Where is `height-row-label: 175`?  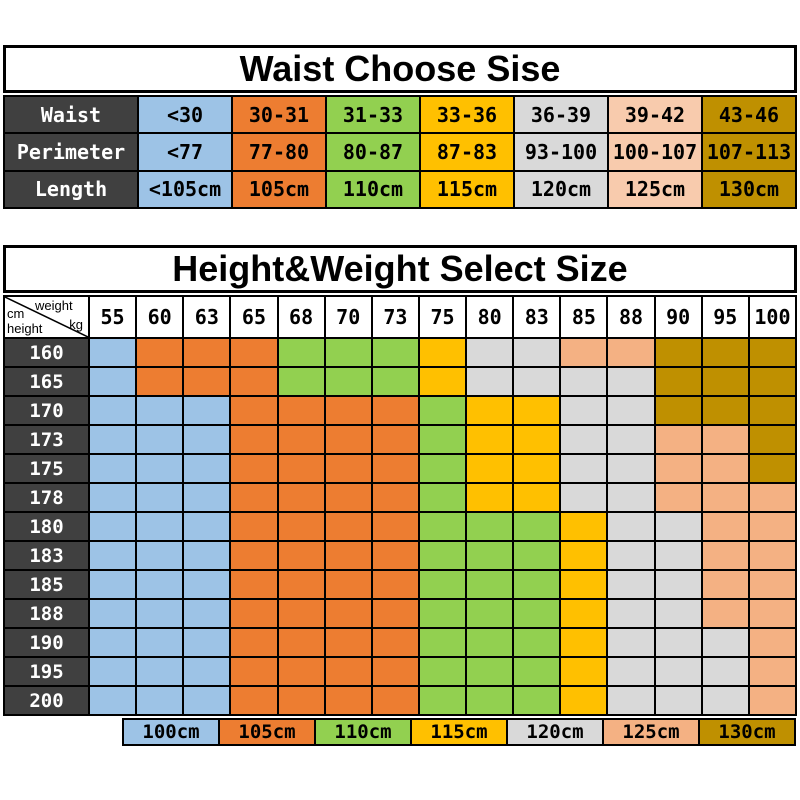
height-row-label: 175 is located at coordinates (47, 469).